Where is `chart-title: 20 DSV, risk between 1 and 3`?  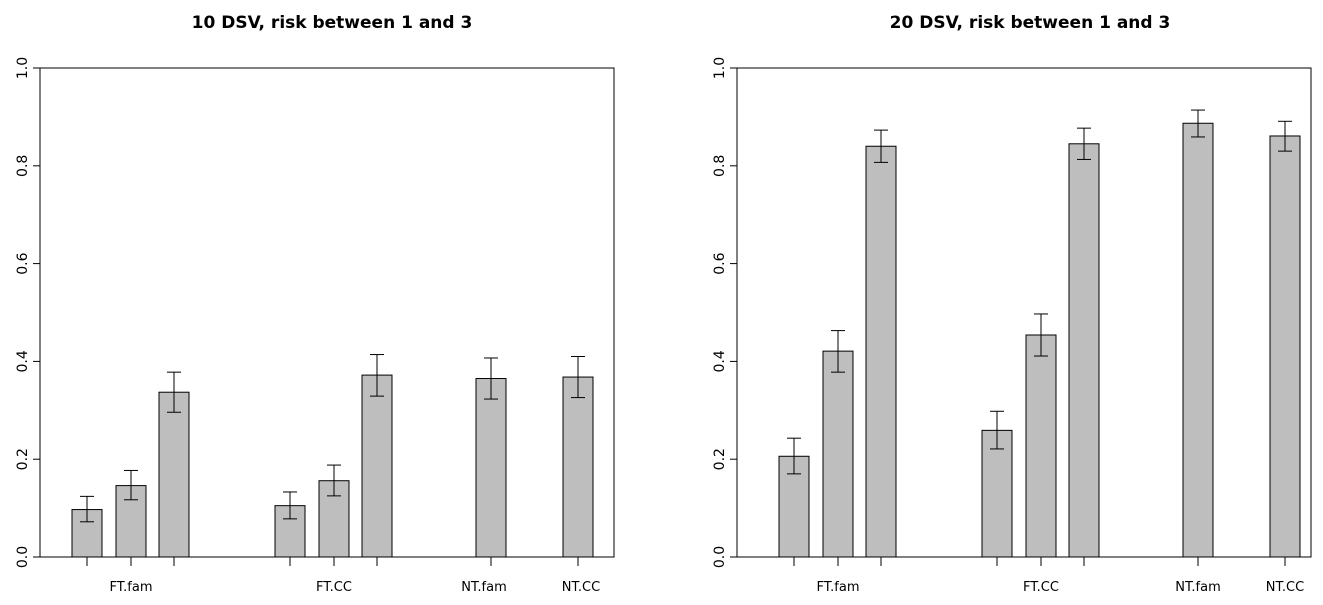
chart-title: 20 DSV, risk between 1 and 3 is located at coordinates (1030, 23).